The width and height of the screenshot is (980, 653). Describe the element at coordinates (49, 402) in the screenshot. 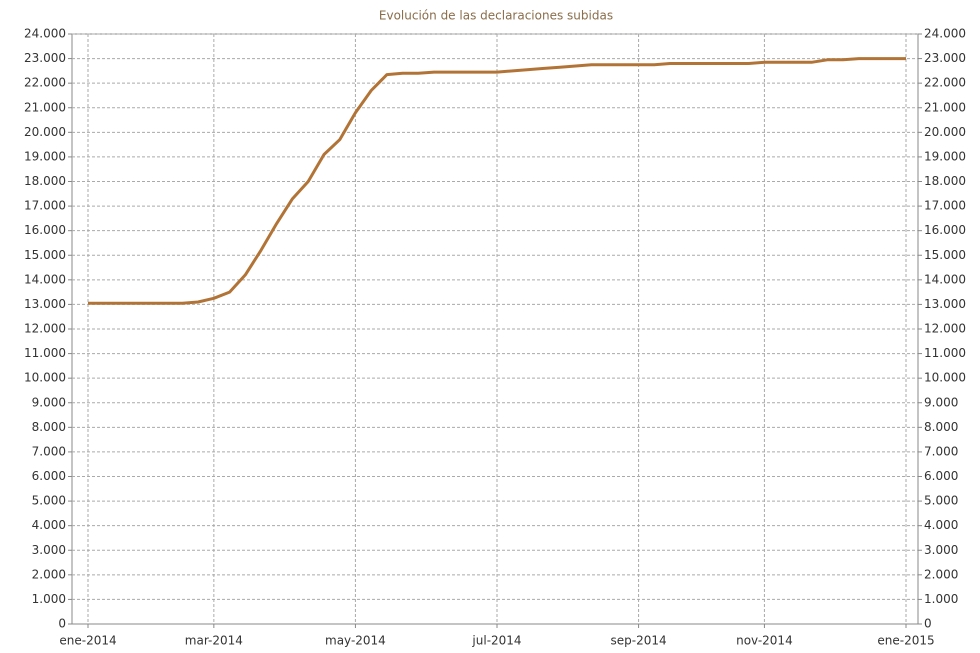

I see `y-tick-label: 9.000` at that location.